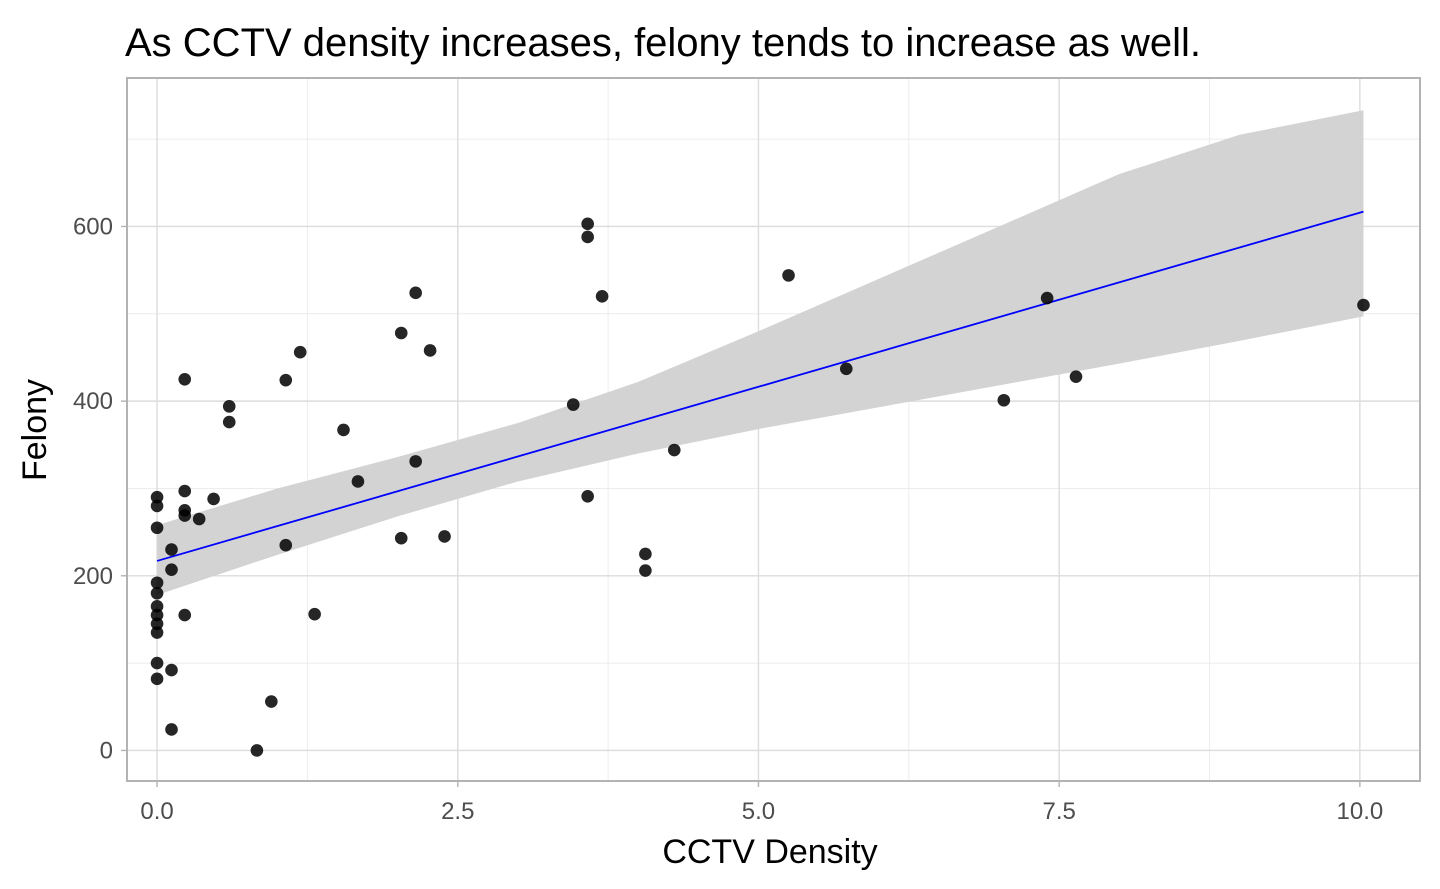  Describe the element at coordinates (758, 811) in the screenshot. I see `x-tick-label: 5.0` at that location.